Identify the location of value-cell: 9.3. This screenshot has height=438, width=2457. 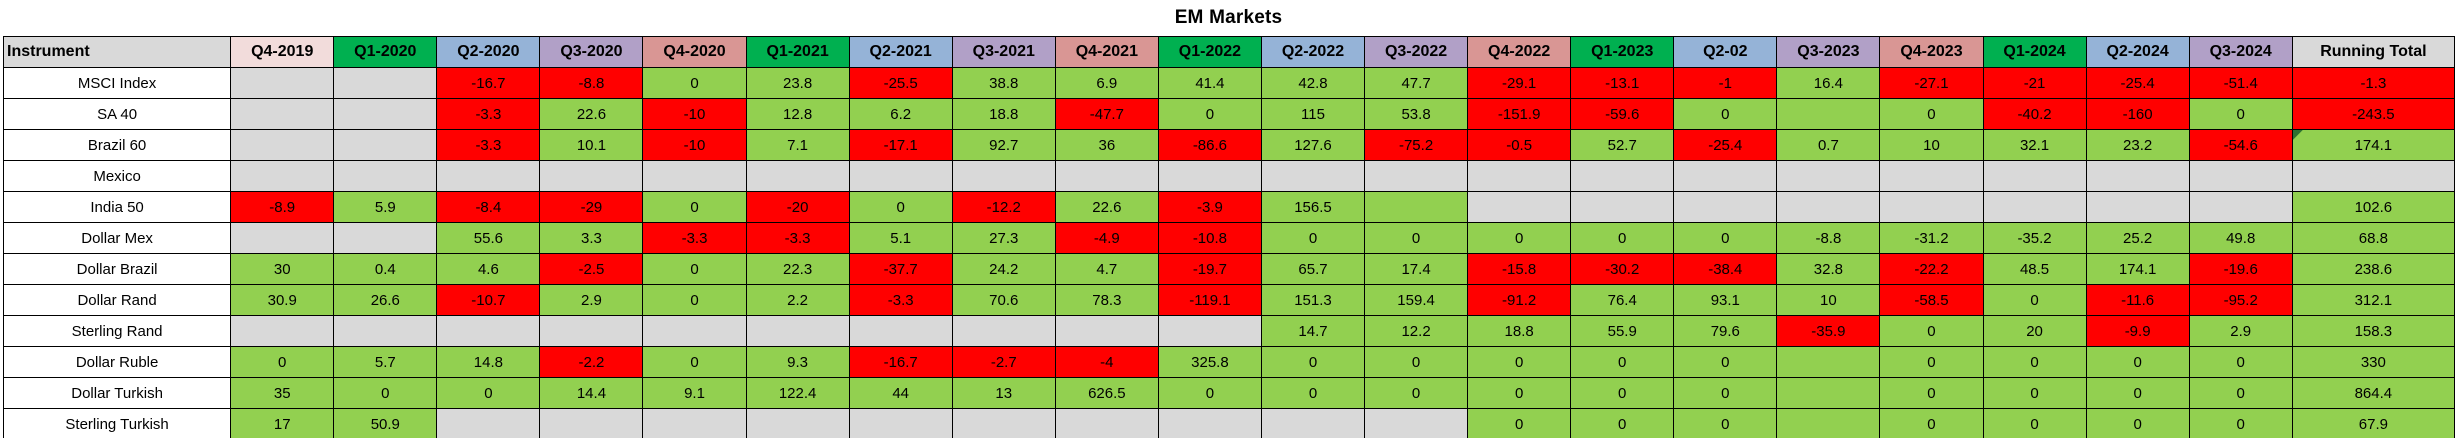
(797, 362).